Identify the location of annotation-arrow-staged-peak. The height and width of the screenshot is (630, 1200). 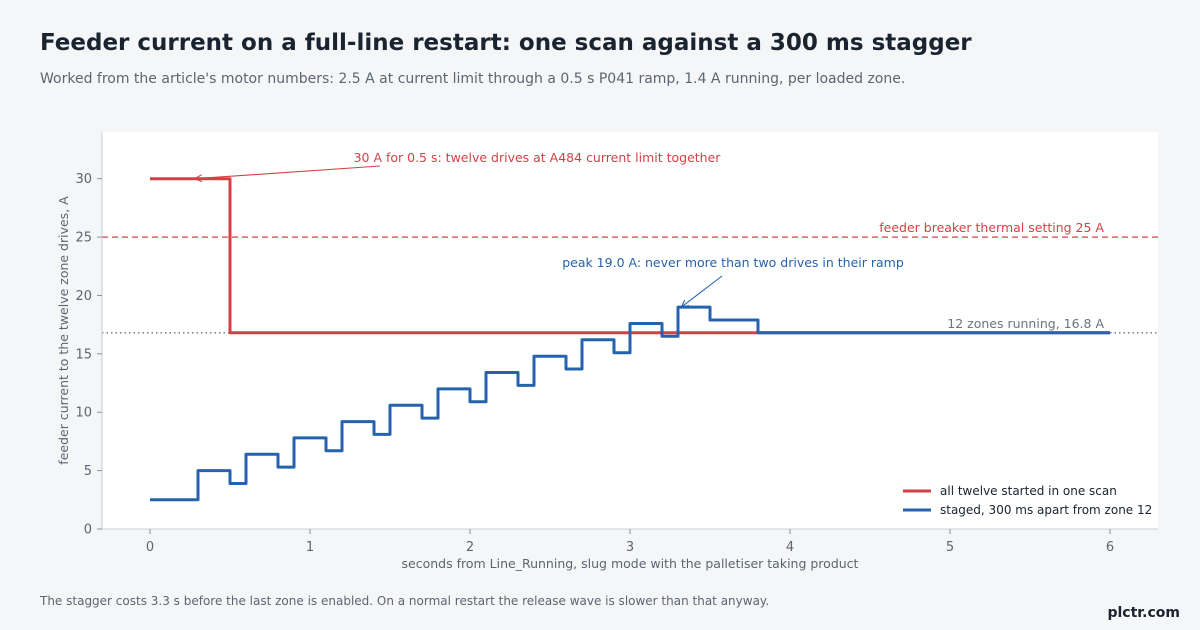
(701, 291).